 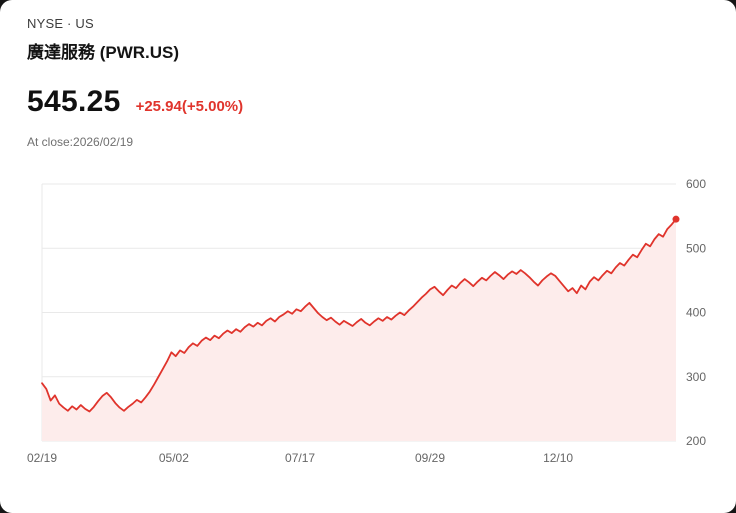 What do you see at coordinates (696, 248) in the screenshot?
I see `y-axis-label: 500` at bounding box center [696, 248].